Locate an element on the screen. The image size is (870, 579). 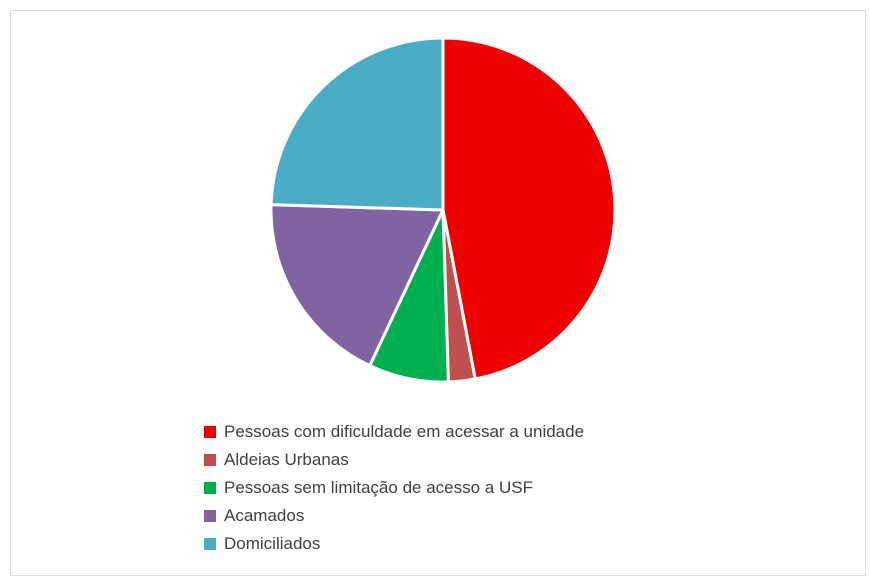
legend-item: Pessoas sem limitação de acesso a USF is located at coordinates (394, 488).